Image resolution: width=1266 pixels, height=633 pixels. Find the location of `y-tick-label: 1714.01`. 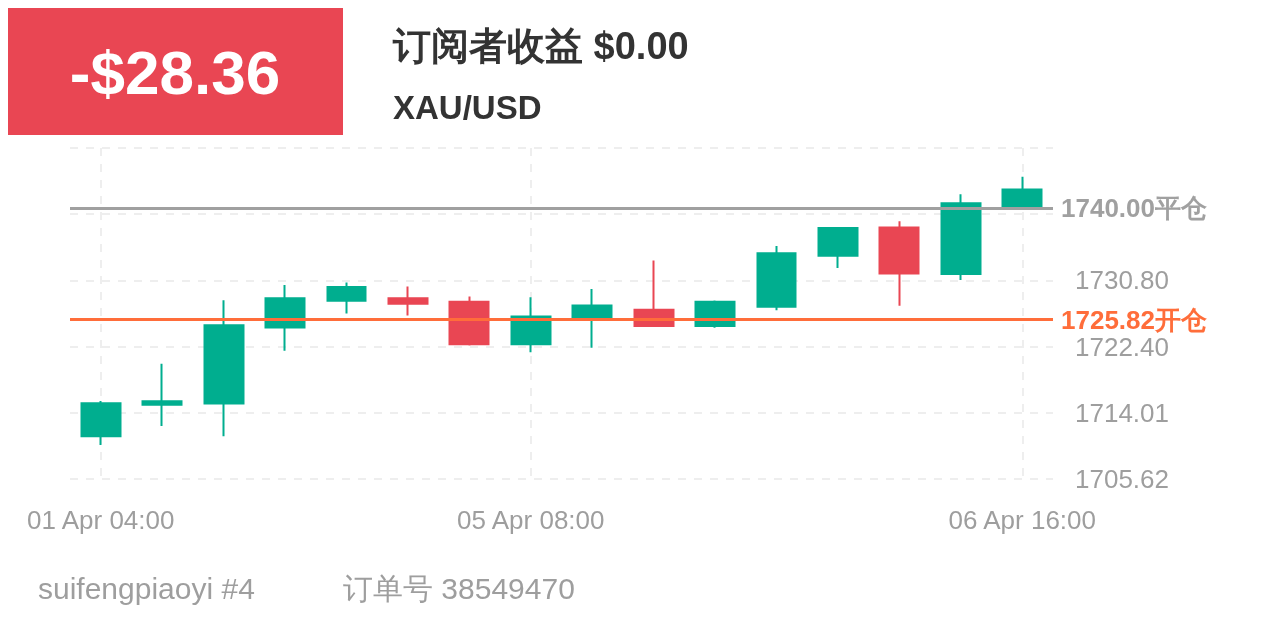

y-tick-label: 1714.01 is located at coordinates (1122, 412).